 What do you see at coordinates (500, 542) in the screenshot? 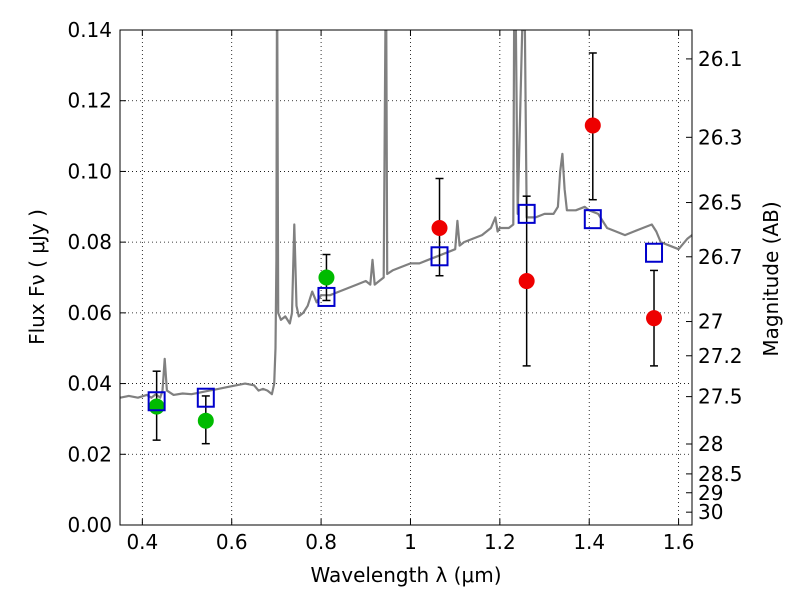
I see `x-tick-label: 1.2` at bounding box center [500, 542].